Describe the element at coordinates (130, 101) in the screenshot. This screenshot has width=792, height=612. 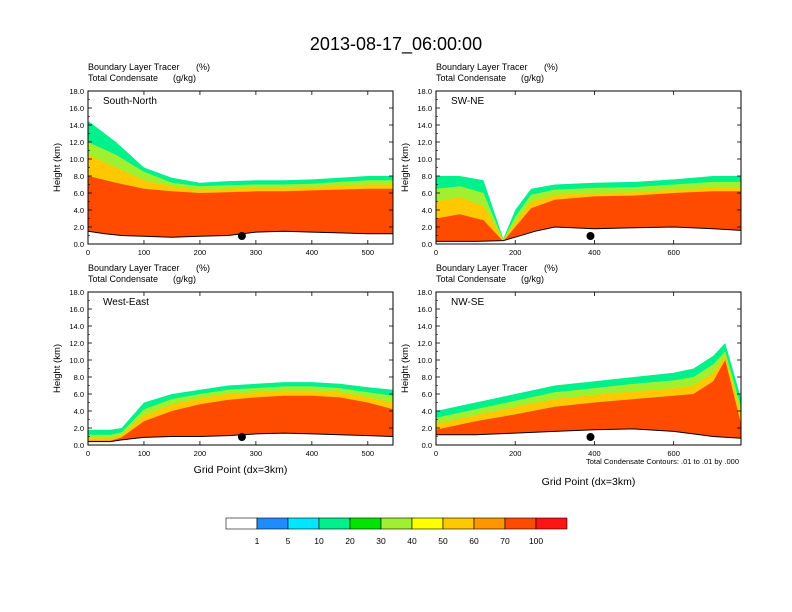
I see `panel-label: South-North` at that location.